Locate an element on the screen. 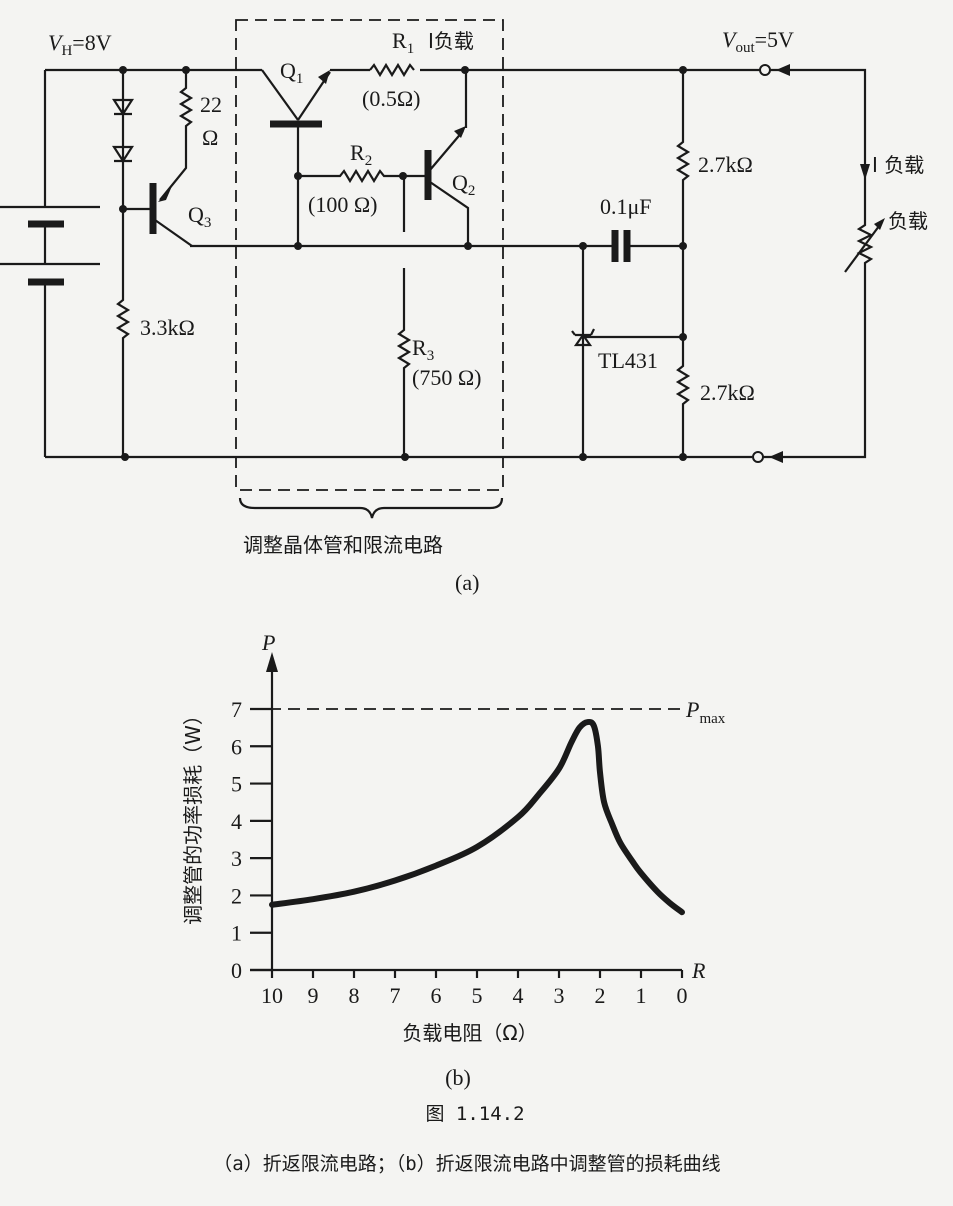  battery-icon is located at coordinates (50, 263).